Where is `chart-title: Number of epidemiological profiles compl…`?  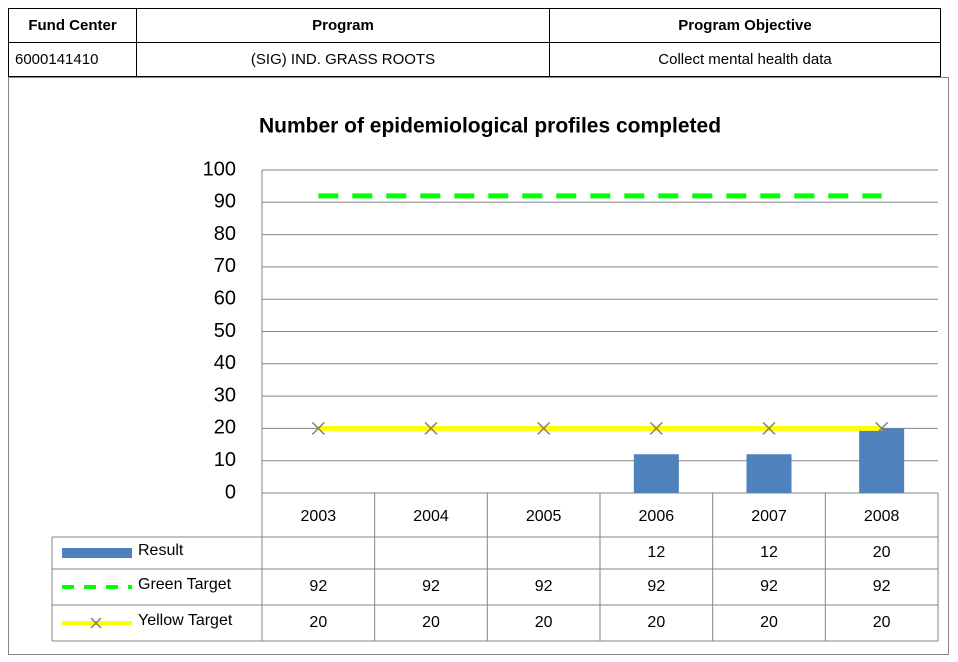
chart-title: Number of epidemiological profiles compl… is located at coordinates (490, 126).